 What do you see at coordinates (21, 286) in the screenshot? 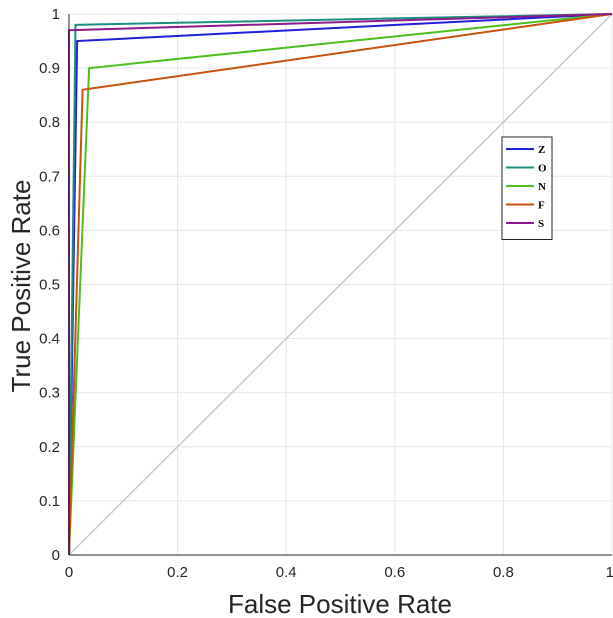
I see `y-axis-label: True Positive Rate` at bounding box center [21, 286].